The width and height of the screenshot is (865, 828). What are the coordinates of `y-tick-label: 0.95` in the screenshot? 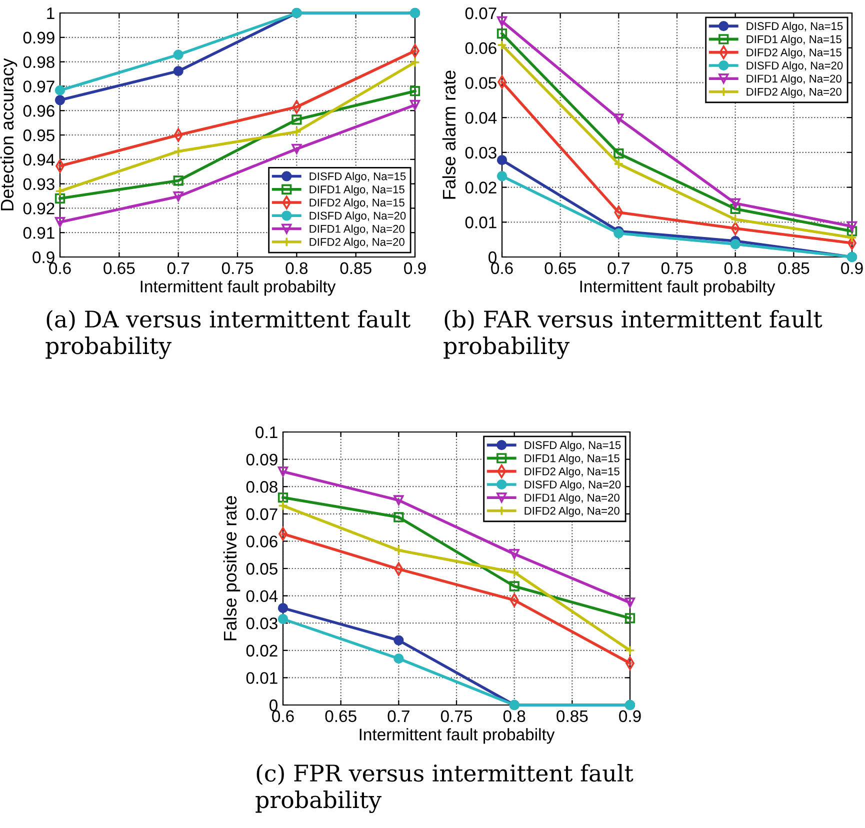 It's located at (38, 135).